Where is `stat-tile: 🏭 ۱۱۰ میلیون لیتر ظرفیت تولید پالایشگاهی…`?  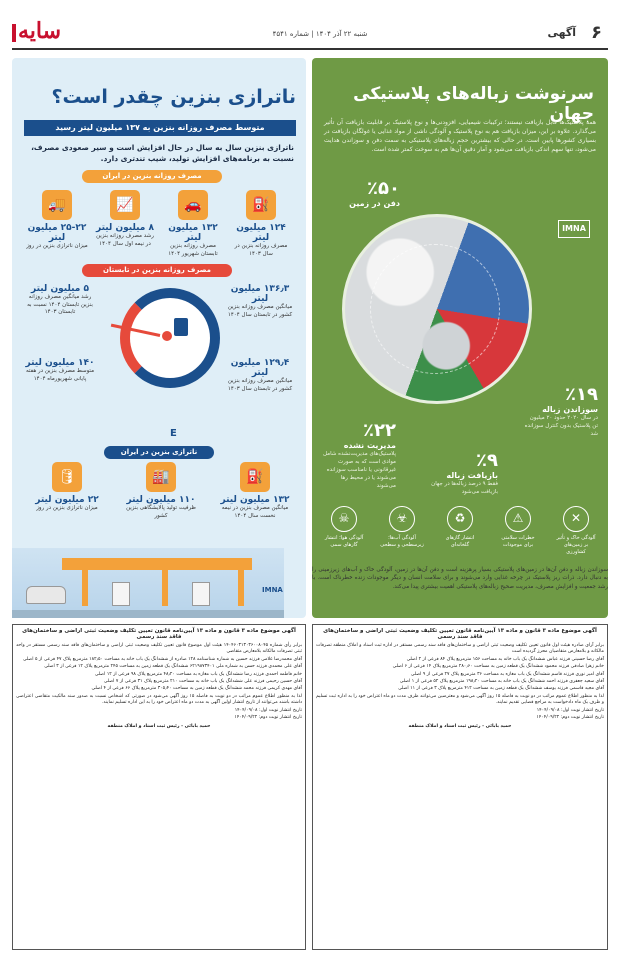 stat-tile: 🏭 ۱۱۰ میلیون لیتر ظرفیت تولید پالایشگاهی… is located at coordinates (161, 491).